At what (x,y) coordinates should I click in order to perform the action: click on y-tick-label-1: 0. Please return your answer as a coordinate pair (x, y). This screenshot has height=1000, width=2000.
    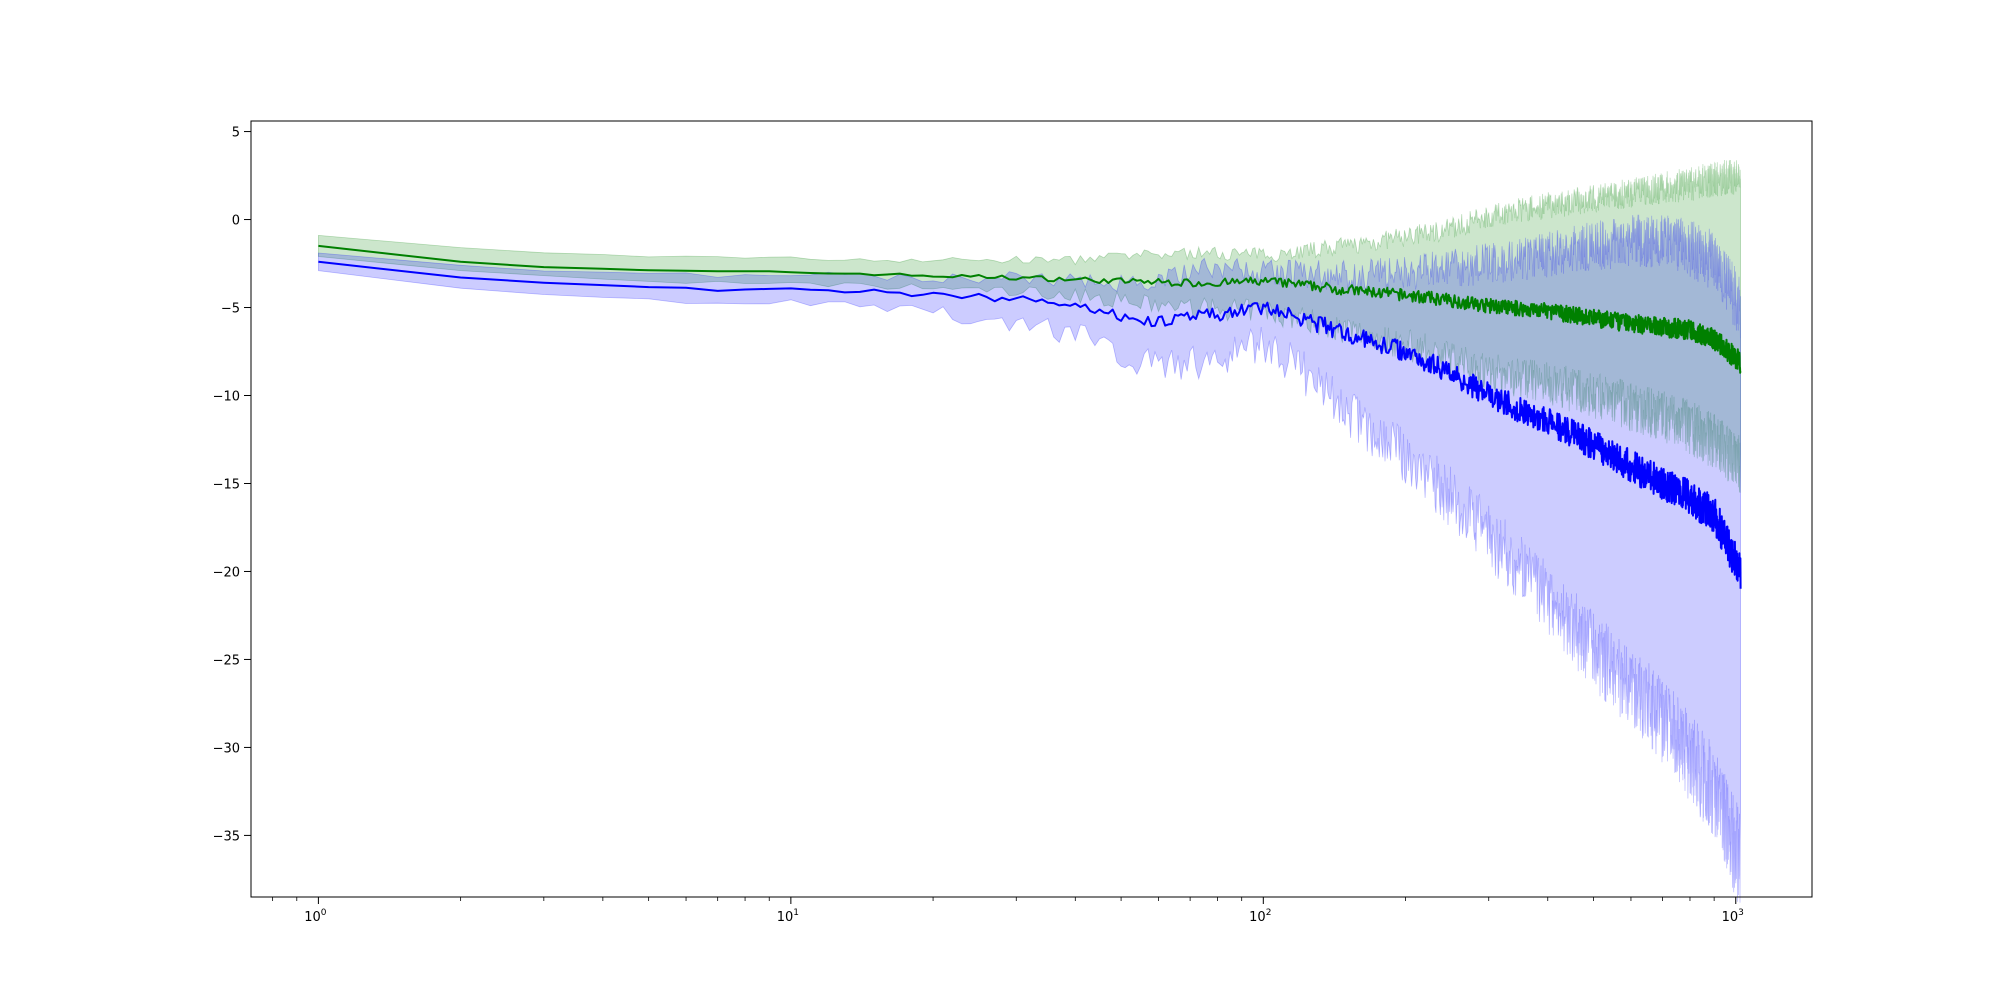
    Looking at the image, I should click on (236, 221).